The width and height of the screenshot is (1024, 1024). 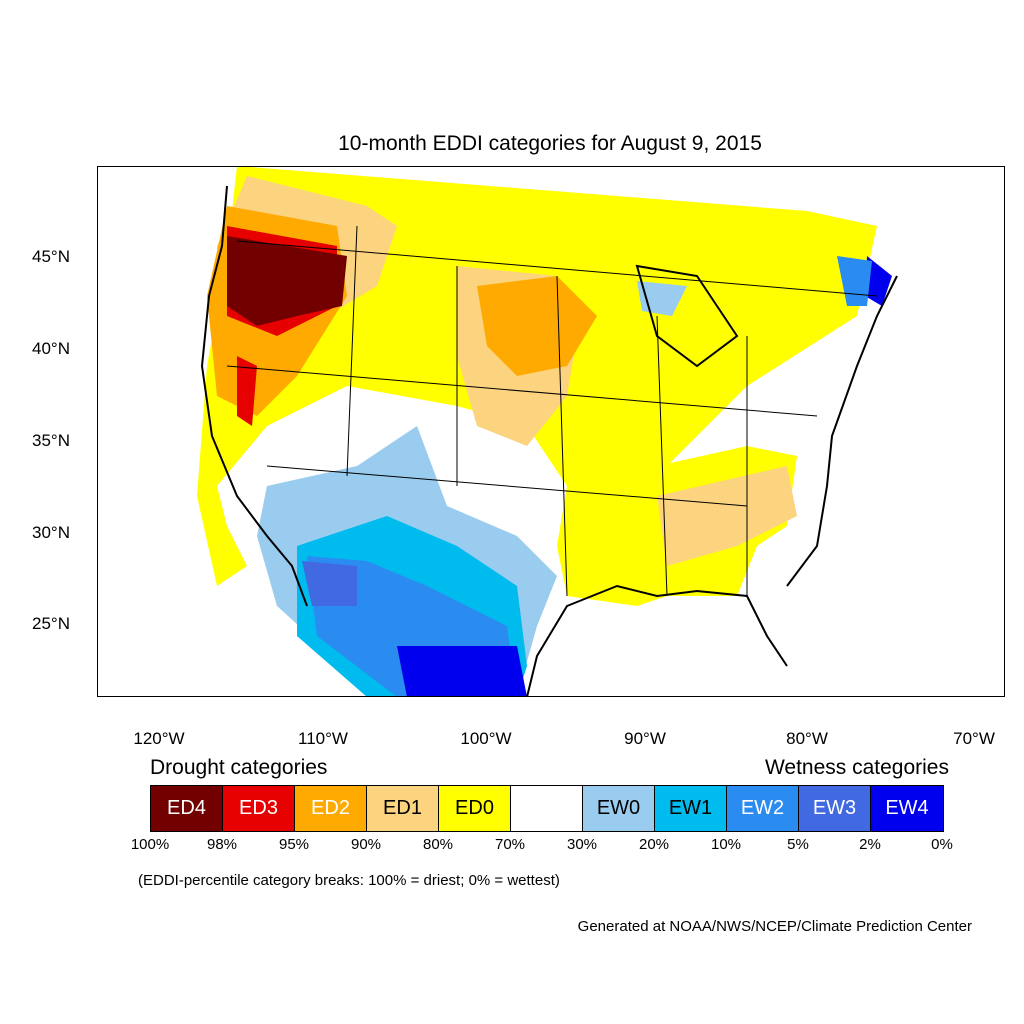 What do you see at coordinates (657, 640) in the screenshot?
I see `gulf-coast` at bounding box center [657, 640].